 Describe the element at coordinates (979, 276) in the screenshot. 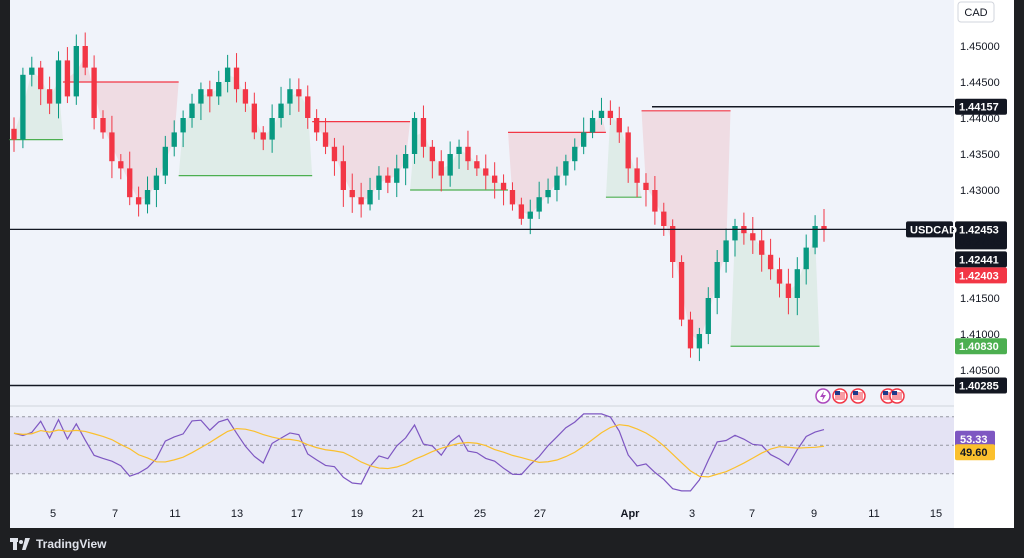

I see `svg-text: 1.42403` at that location.